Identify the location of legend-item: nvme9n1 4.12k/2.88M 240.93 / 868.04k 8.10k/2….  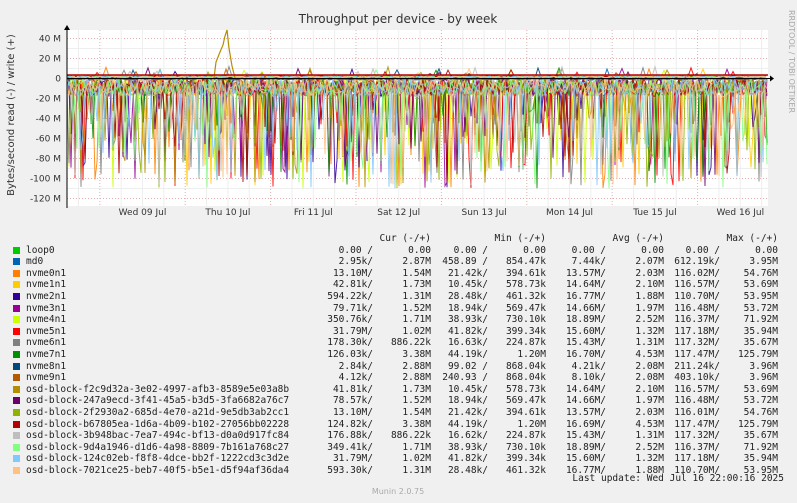
(398, 378).